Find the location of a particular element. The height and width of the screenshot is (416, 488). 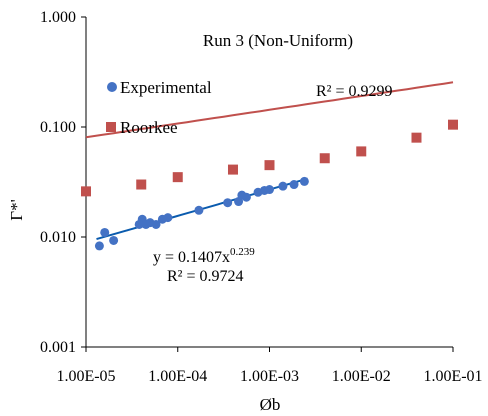

x-tick-label: 1.00E-03 is located at coordinates (269, 376).